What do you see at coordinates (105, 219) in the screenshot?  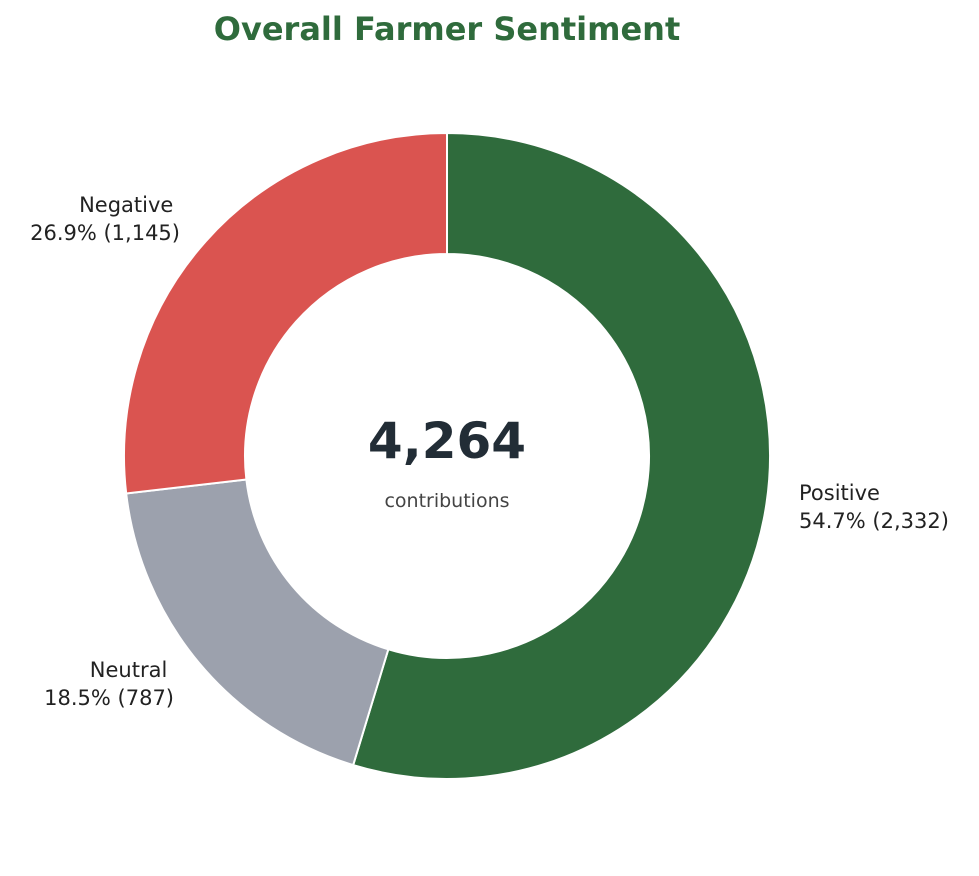 I see `slice-label-negative: Negative 26.9% (1,145)` at bounding box center [105, 219].